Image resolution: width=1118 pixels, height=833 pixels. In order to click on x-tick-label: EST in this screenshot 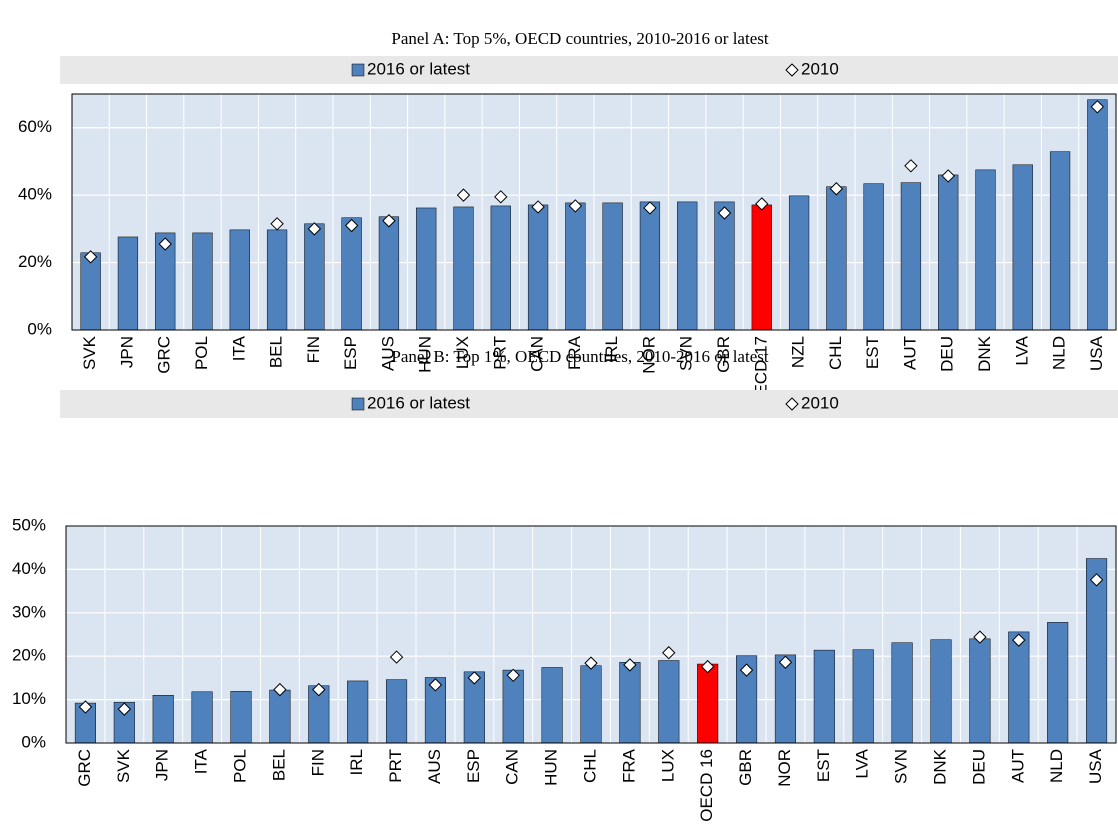, I will do `click(823, 765)`.